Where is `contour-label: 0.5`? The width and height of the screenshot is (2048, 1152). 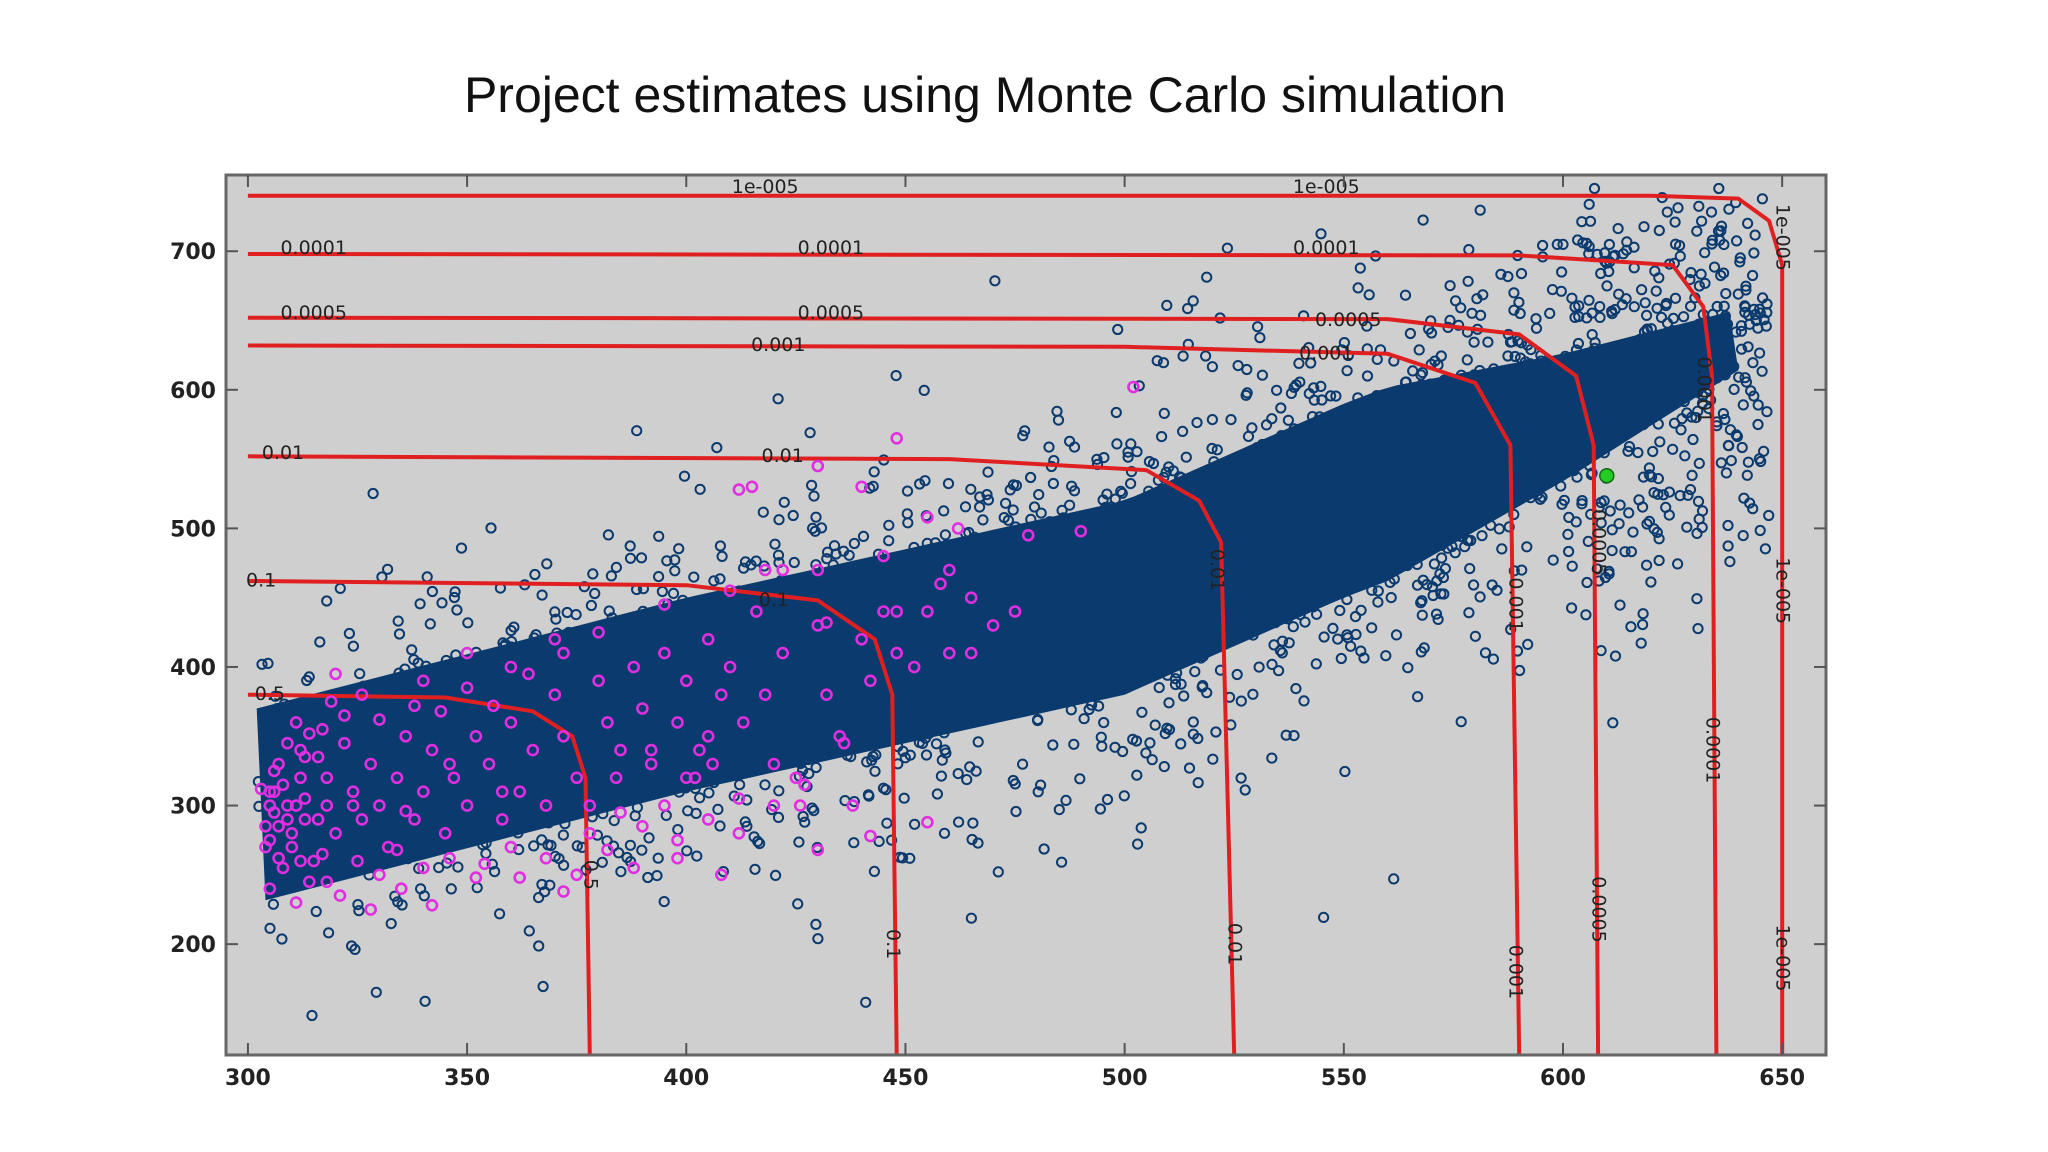
contour-label: 0.5 is located at coordinates (270, 694).